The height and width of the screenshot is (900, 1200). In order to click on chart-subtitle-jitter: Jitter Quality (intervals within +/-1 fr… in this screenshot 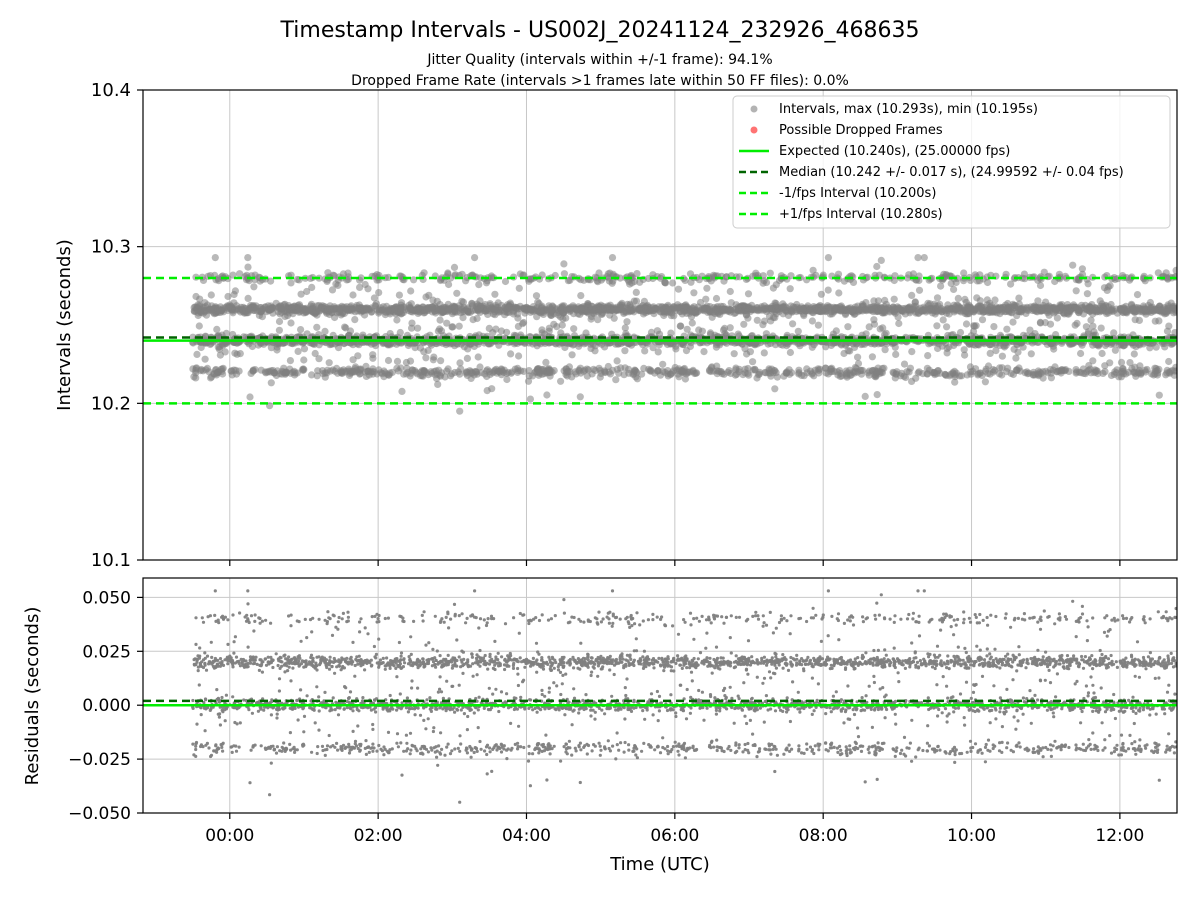, I will do `click(599, 60)`.